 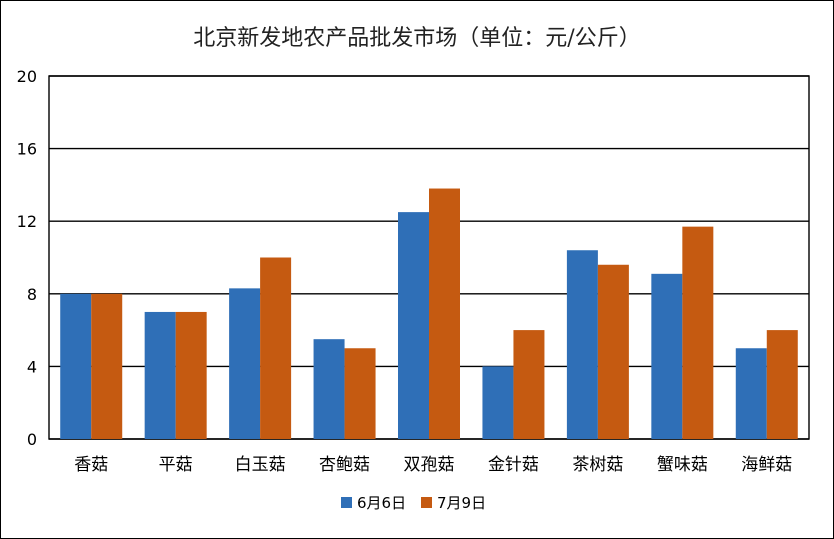 I want to click on x-axis: 香菇 平菇 白玉菇 杏鲍菇 双孢菇 金针菇 茶树菇 蟹味菇 海鲜菇, so click(x=433, y=465).